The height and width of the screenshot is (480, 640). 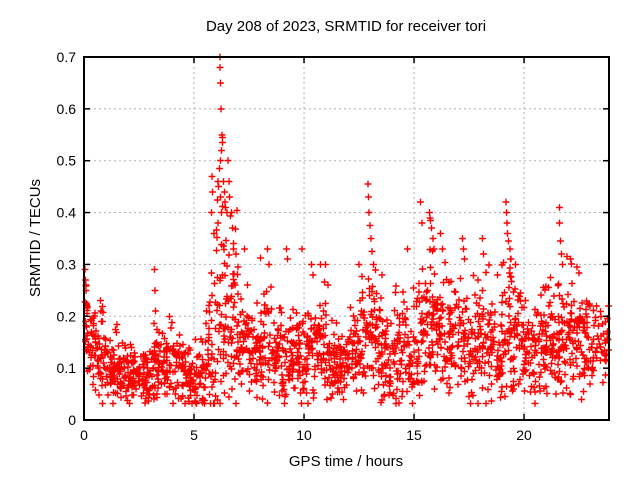 I want to click on y-axis-label: SRMTID / TECUs, so click(x=35, y=238).